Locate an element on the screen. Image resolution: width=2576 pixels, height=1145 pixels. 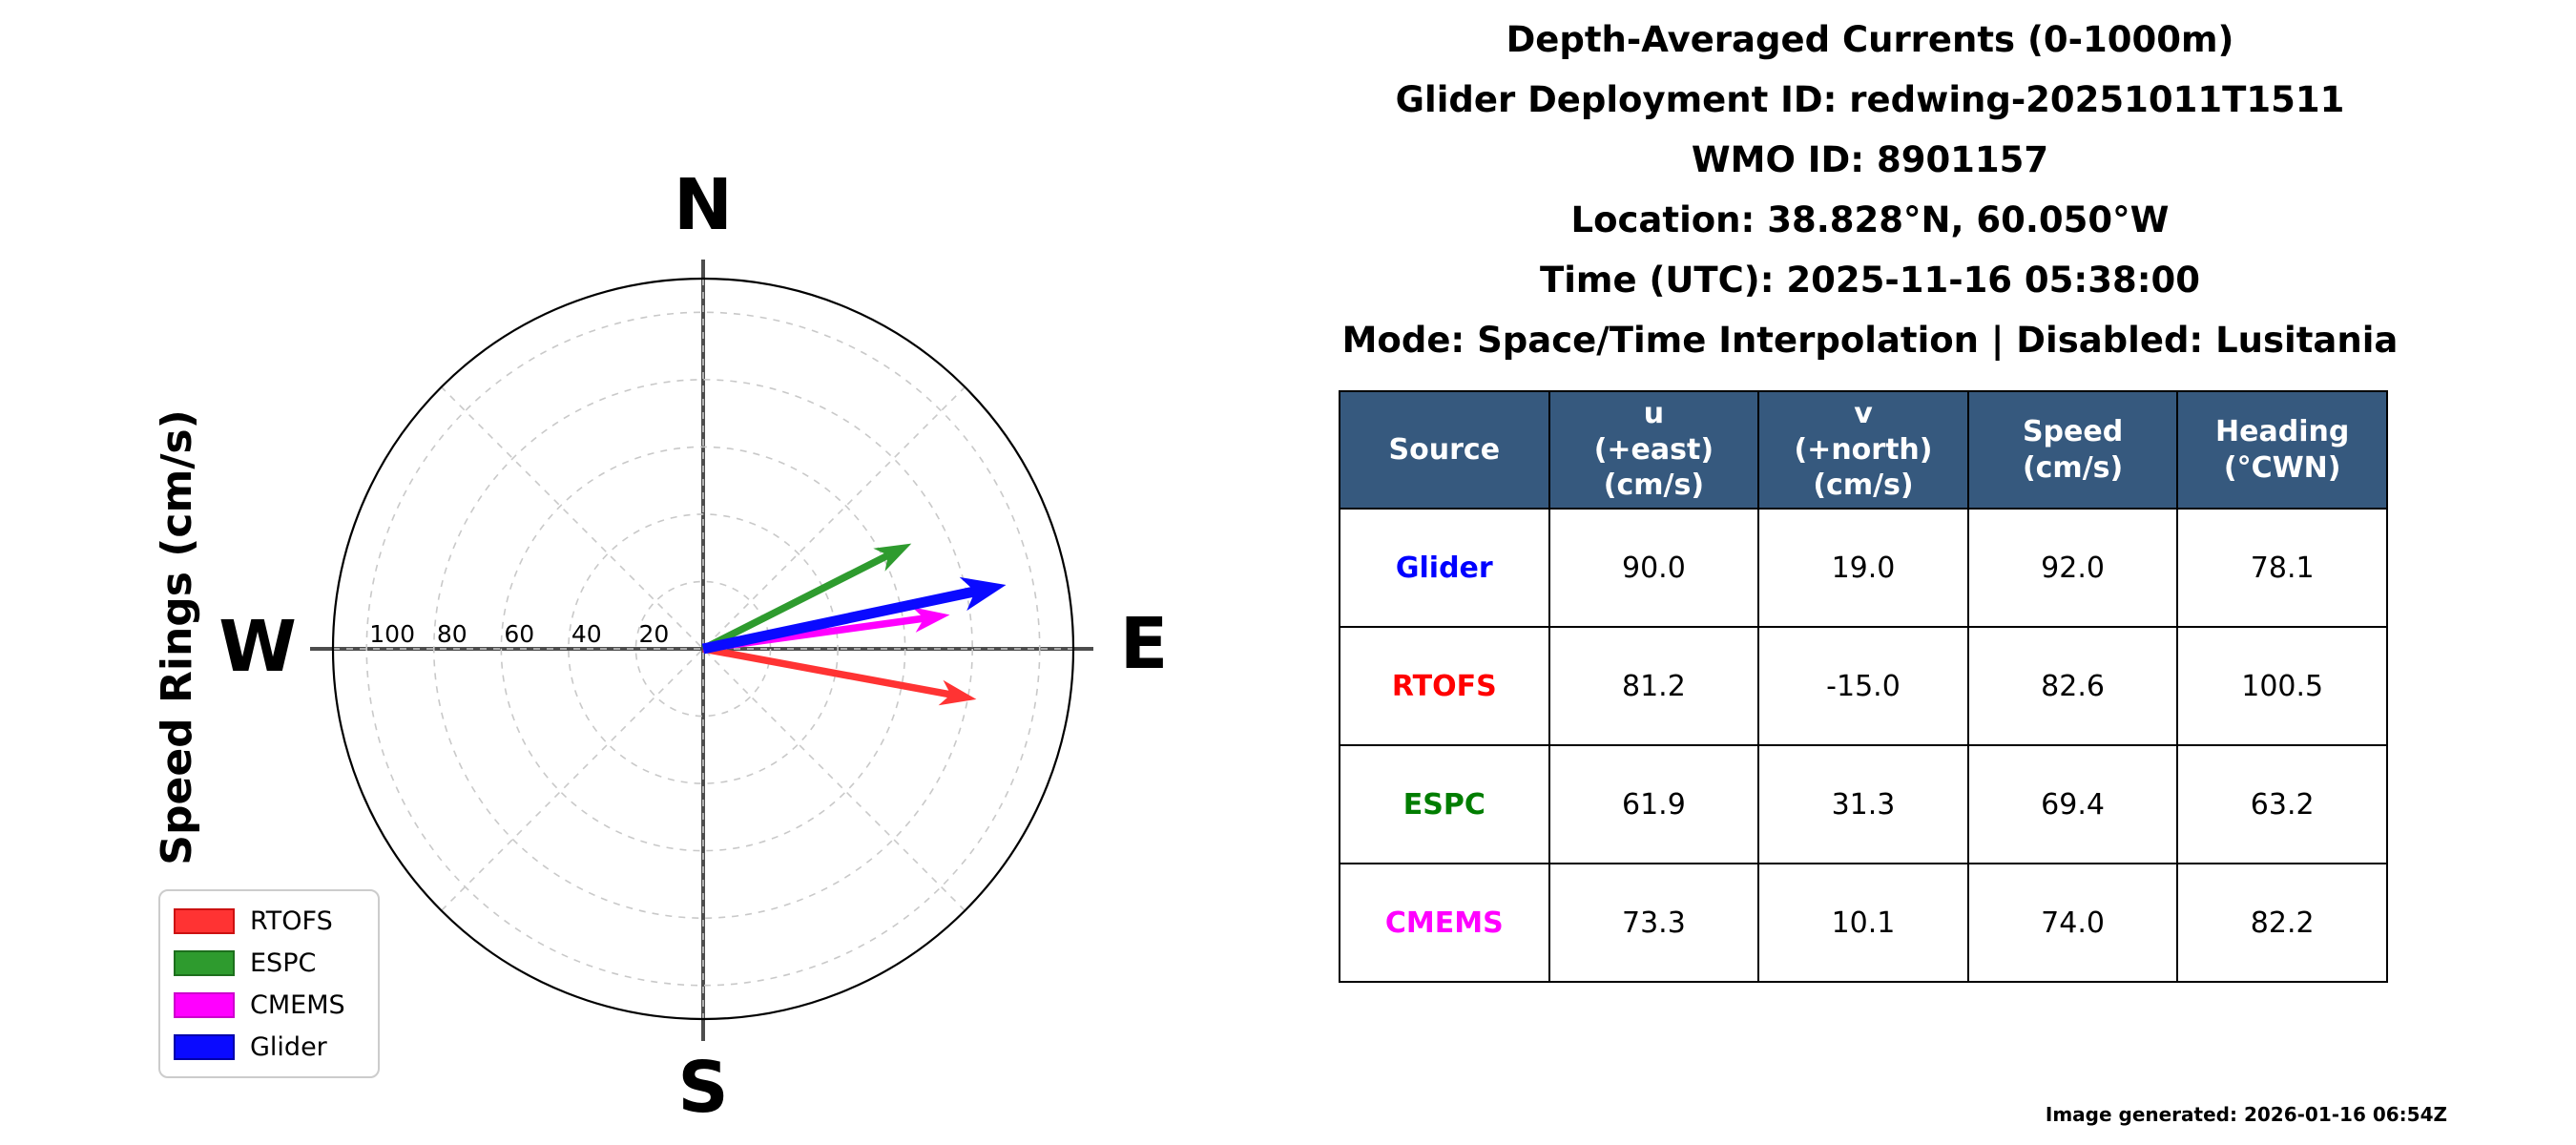
cmems-heading: 82.2 is located at coordinates (2282, 923).